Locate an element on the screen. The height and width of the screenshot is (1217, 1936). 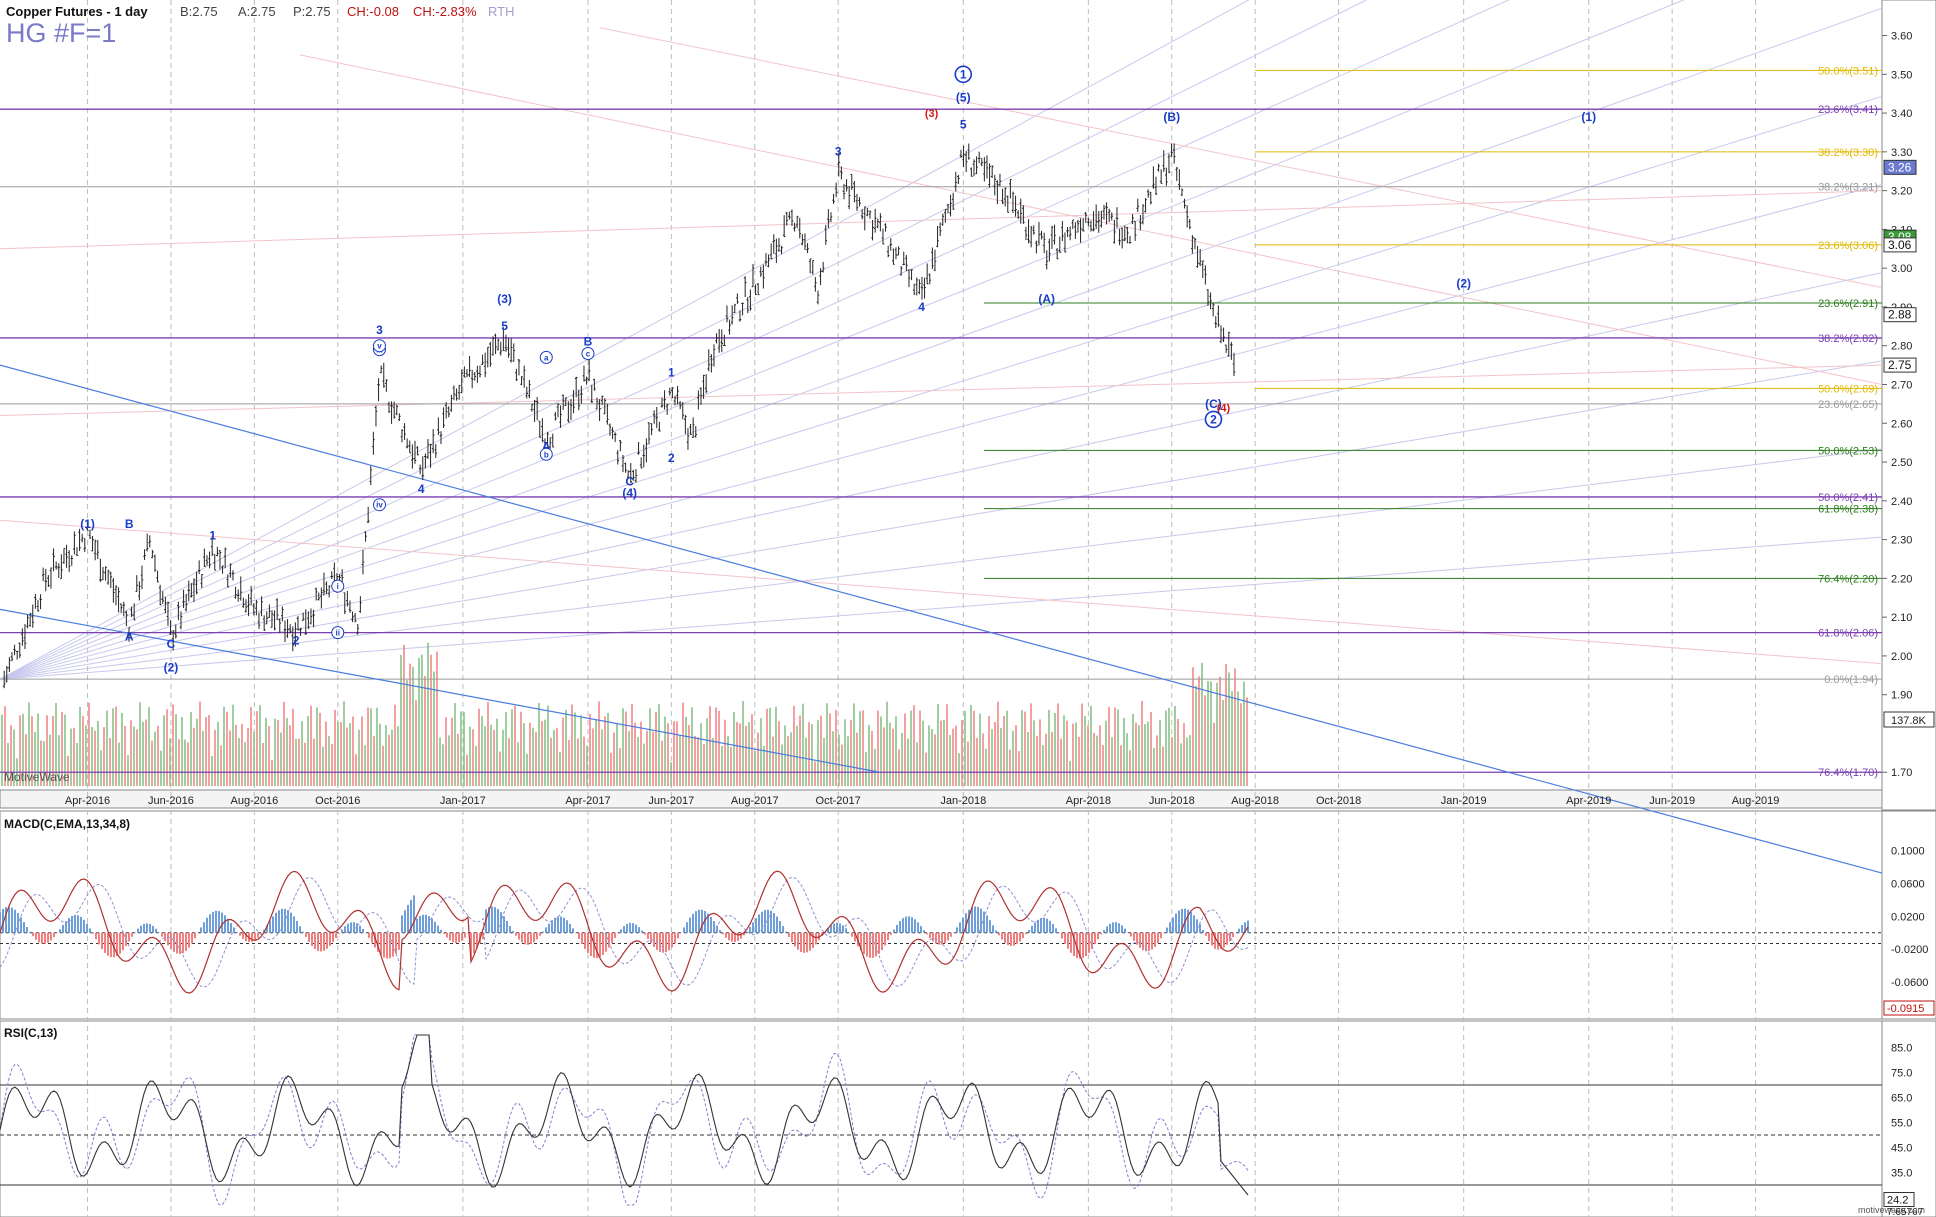
macd-tick-label: 0.1000 is located at coordinates (1908, 852).